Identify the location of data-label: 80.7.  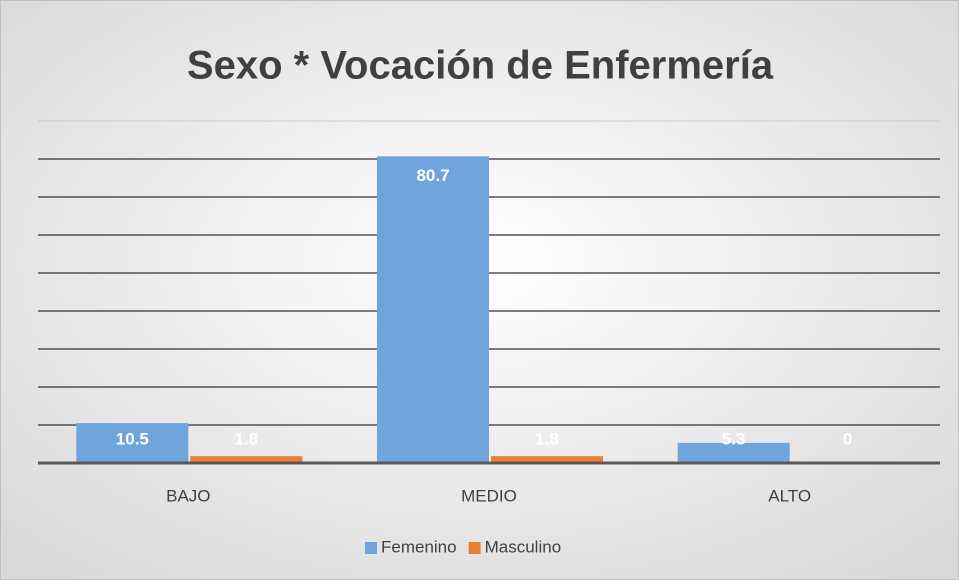
(432, 175).